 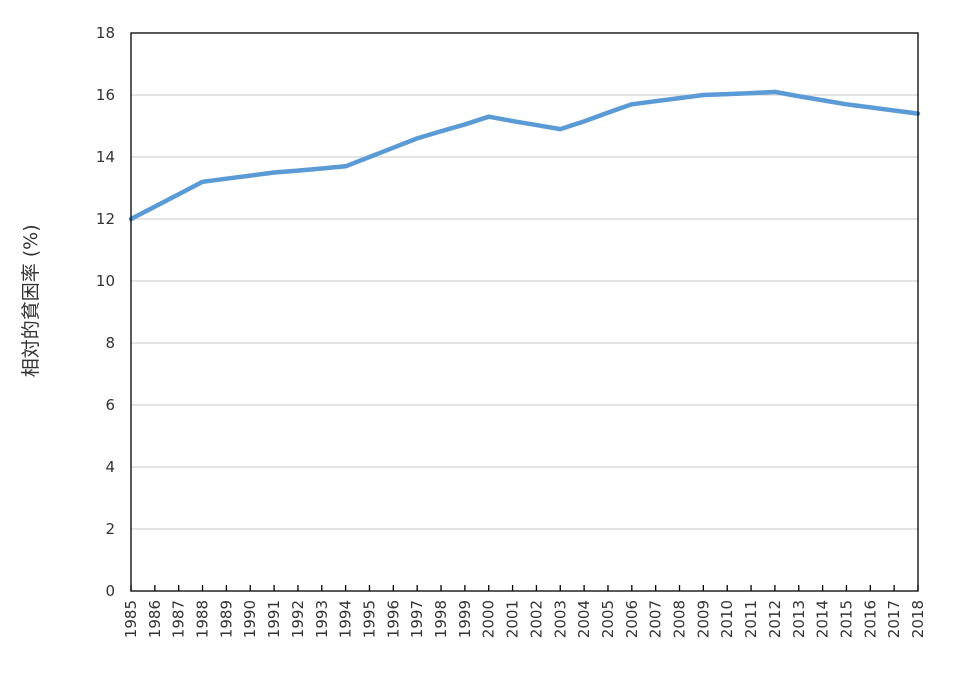 What do you see at coordinates (110, 529) in the screenshot?
I see `y-tick-label: 2` at bounding box center [110, 529].